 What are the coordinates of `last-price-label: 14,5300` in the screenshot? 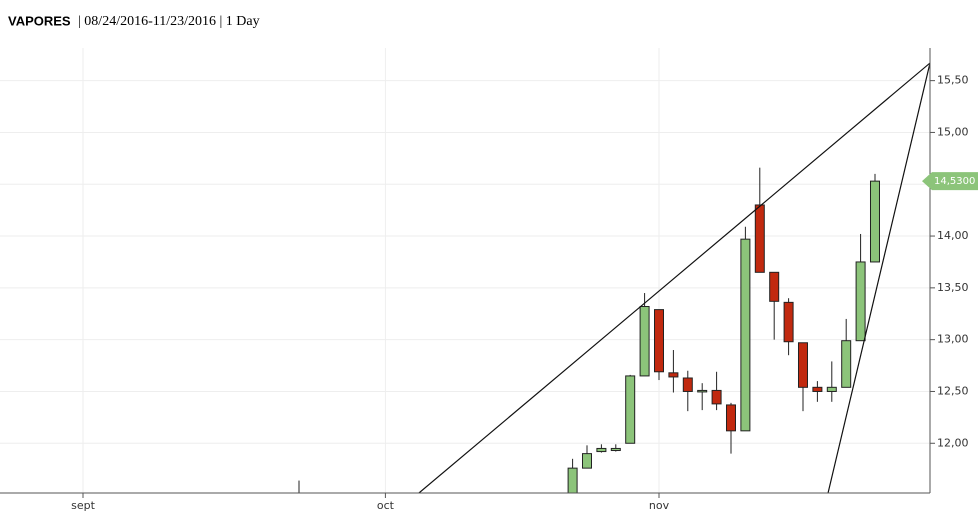 It's located at (954, 181).